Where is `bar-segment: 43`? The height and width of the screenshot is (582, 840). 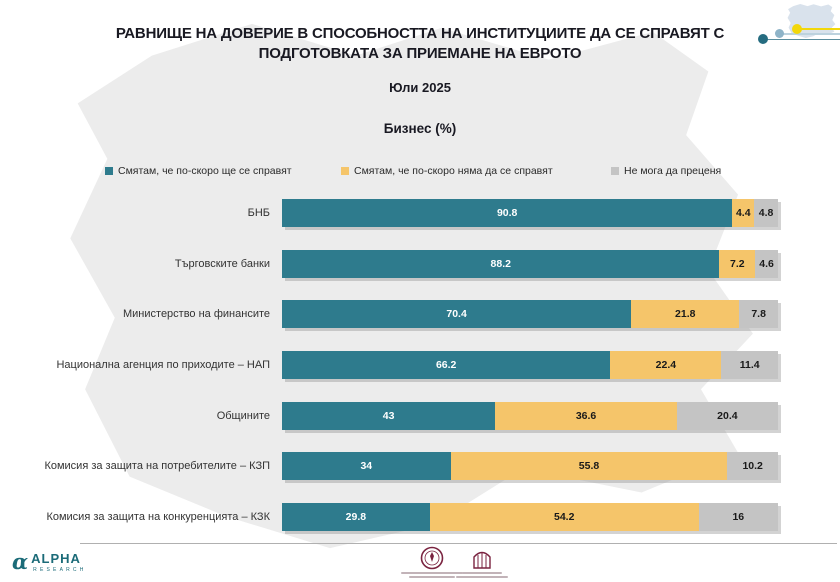
bar-segment: 43 is located at coordinates (389, 415).